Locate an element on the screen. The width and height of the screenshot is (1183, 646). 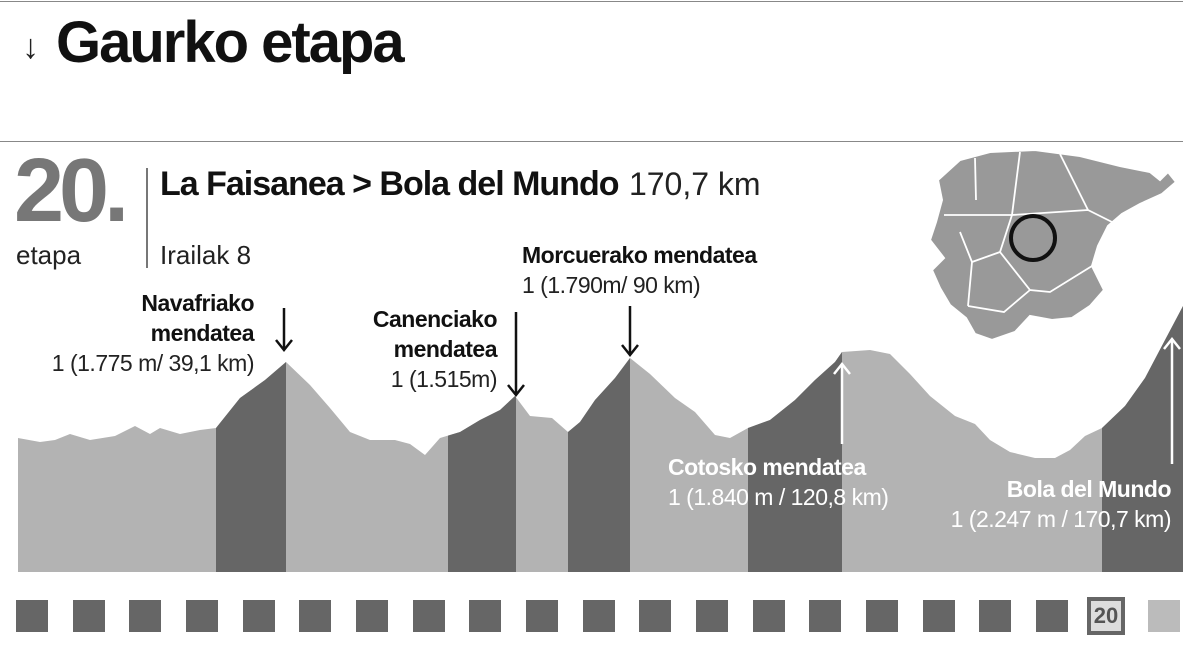
climb-label-bola-del-mundo: Bola del Mundo 1 (2.247 m / 170,7 km) is located at coordinates (1061, 504).